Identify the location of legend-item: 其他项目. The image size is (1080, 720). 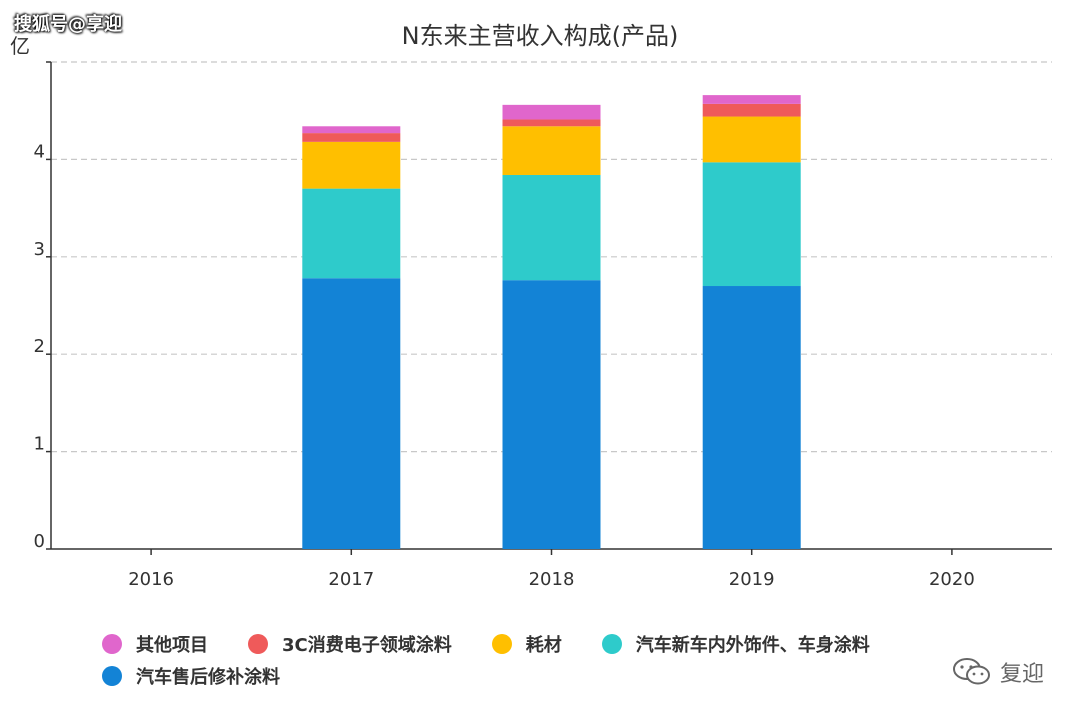
(155, 644).